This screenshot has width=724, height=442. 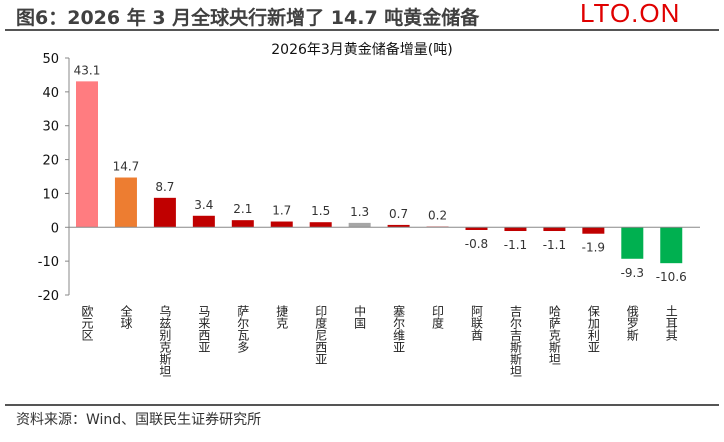 I want to click on x-tick-label: 土耳其, so click(x=671, y=323).